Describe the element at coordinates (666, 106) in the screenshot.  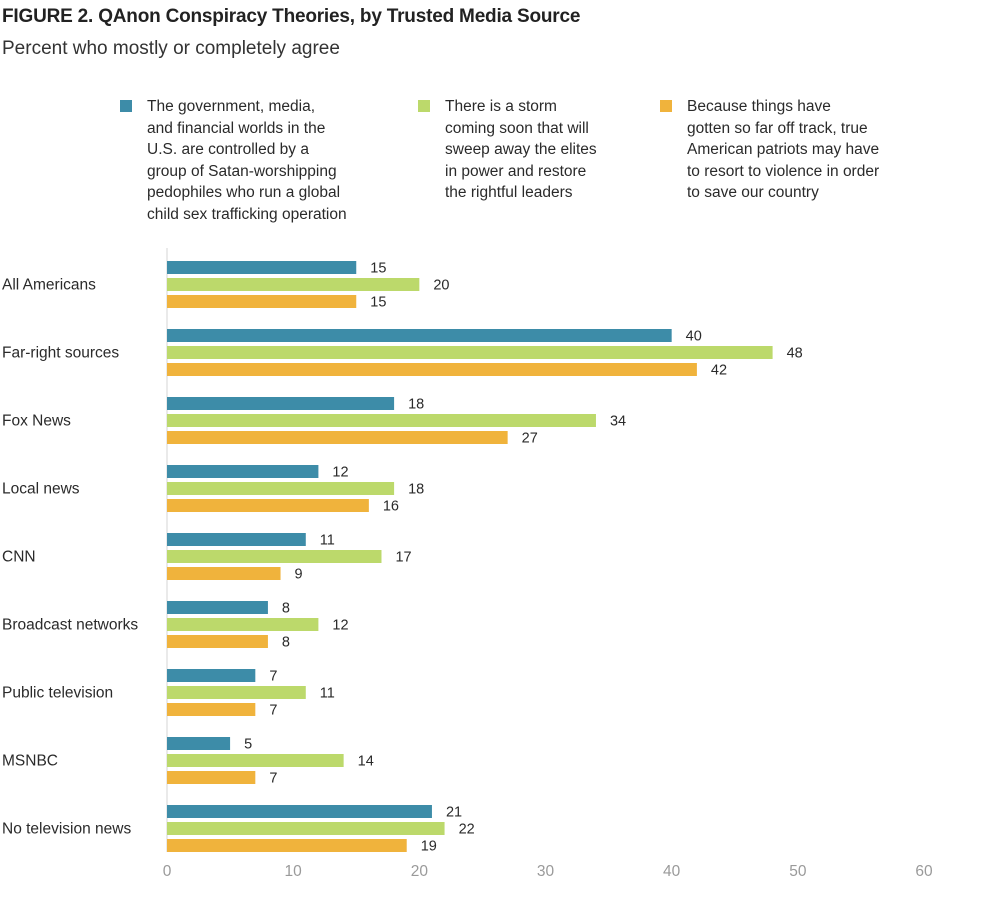
I see `legend-swatch-violence` at that location.